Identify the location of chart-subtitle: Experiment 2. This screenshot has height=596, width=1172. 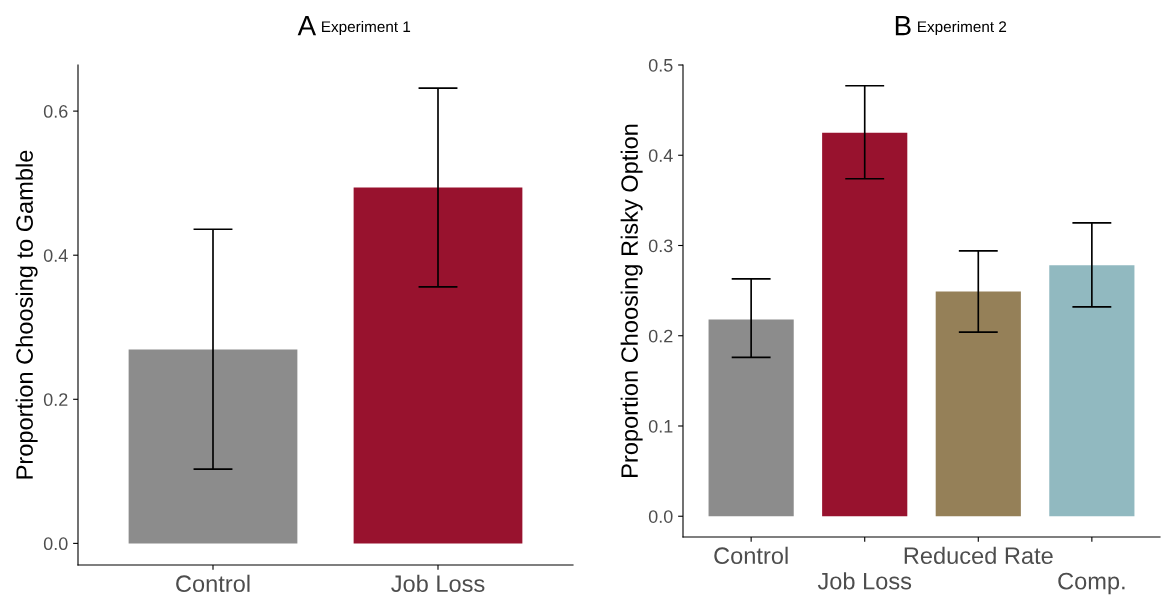
(962, 28).